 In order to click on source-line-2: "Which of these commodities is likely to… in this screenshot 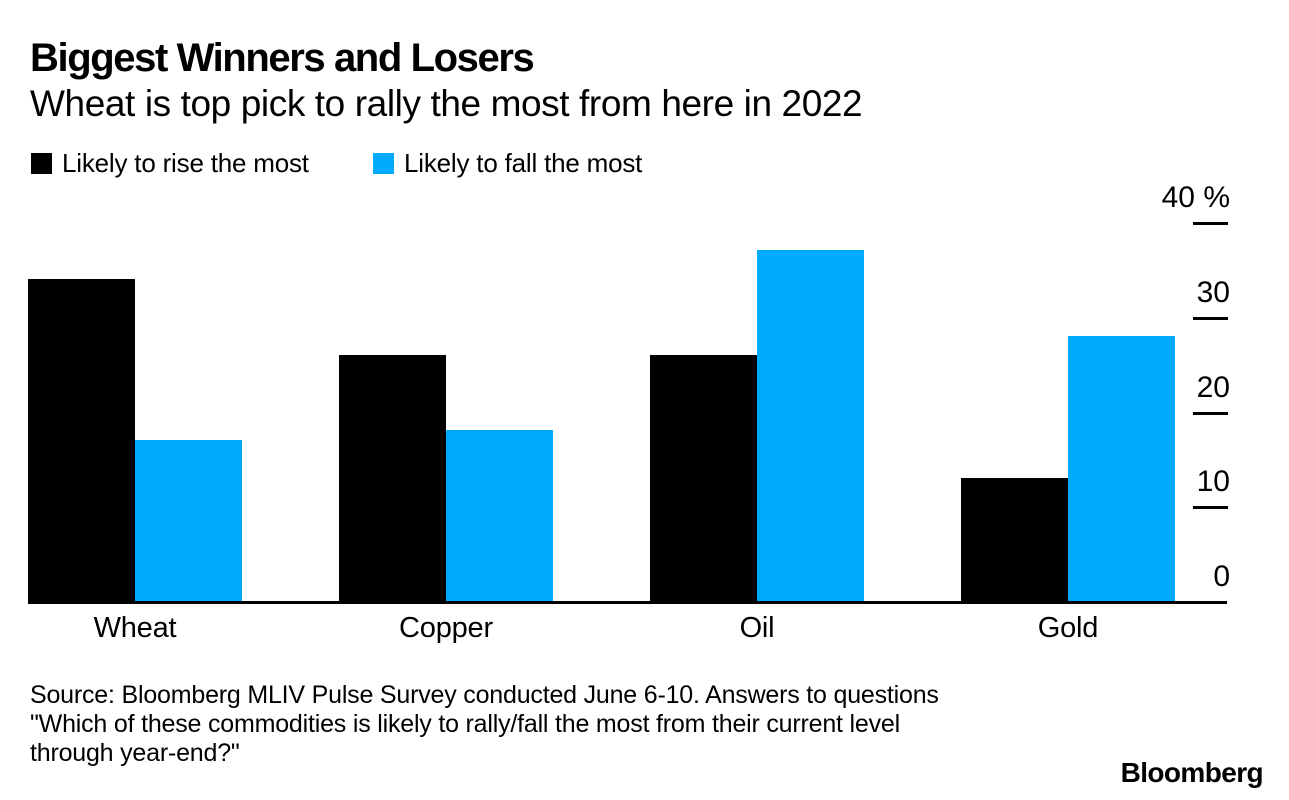, I will do `click(465, 724)`.